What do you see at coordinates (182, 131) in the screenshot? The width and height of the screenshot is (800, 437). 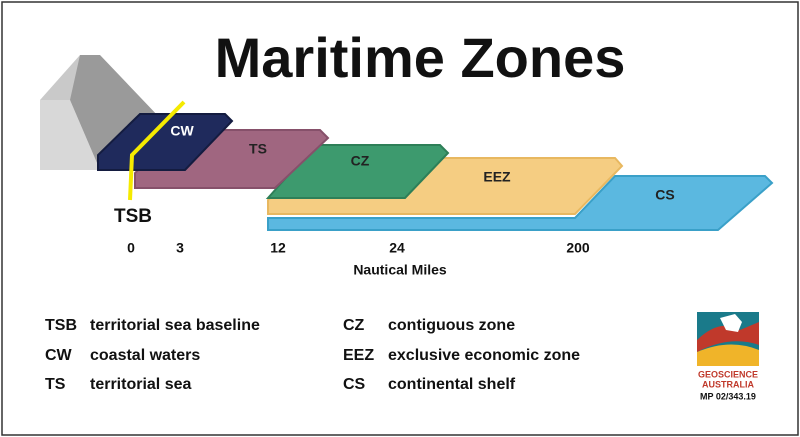 I see `zone-label: CW` at bounding box center [182, 131].